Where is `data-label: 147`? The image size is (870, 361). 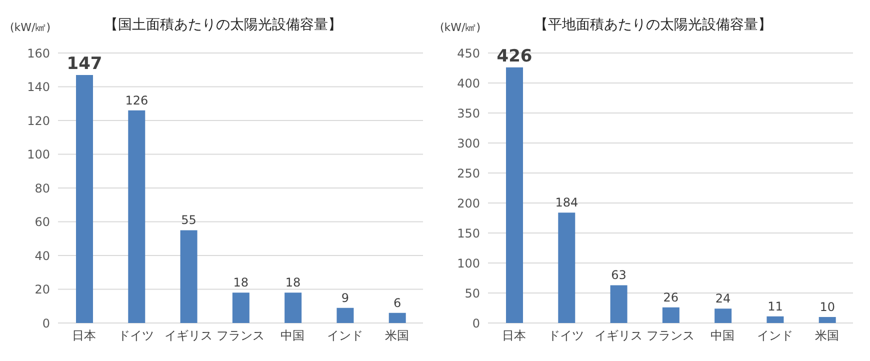
data-label: 147 is located at coordinates (84, 64).